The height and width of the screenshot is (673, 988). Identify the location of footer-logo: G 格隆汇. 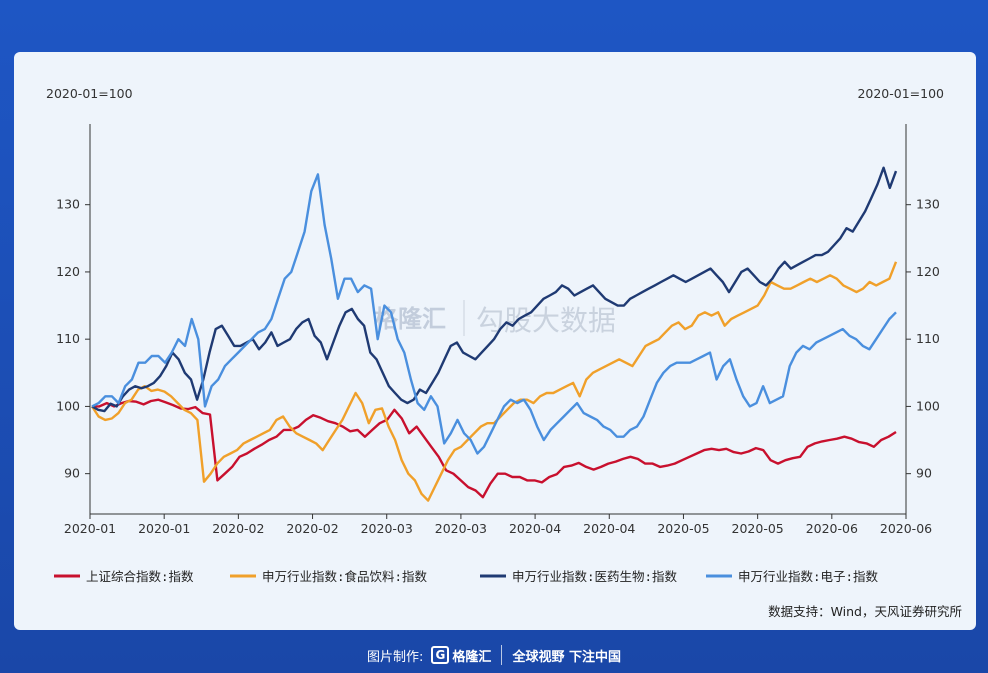
(461, 655).